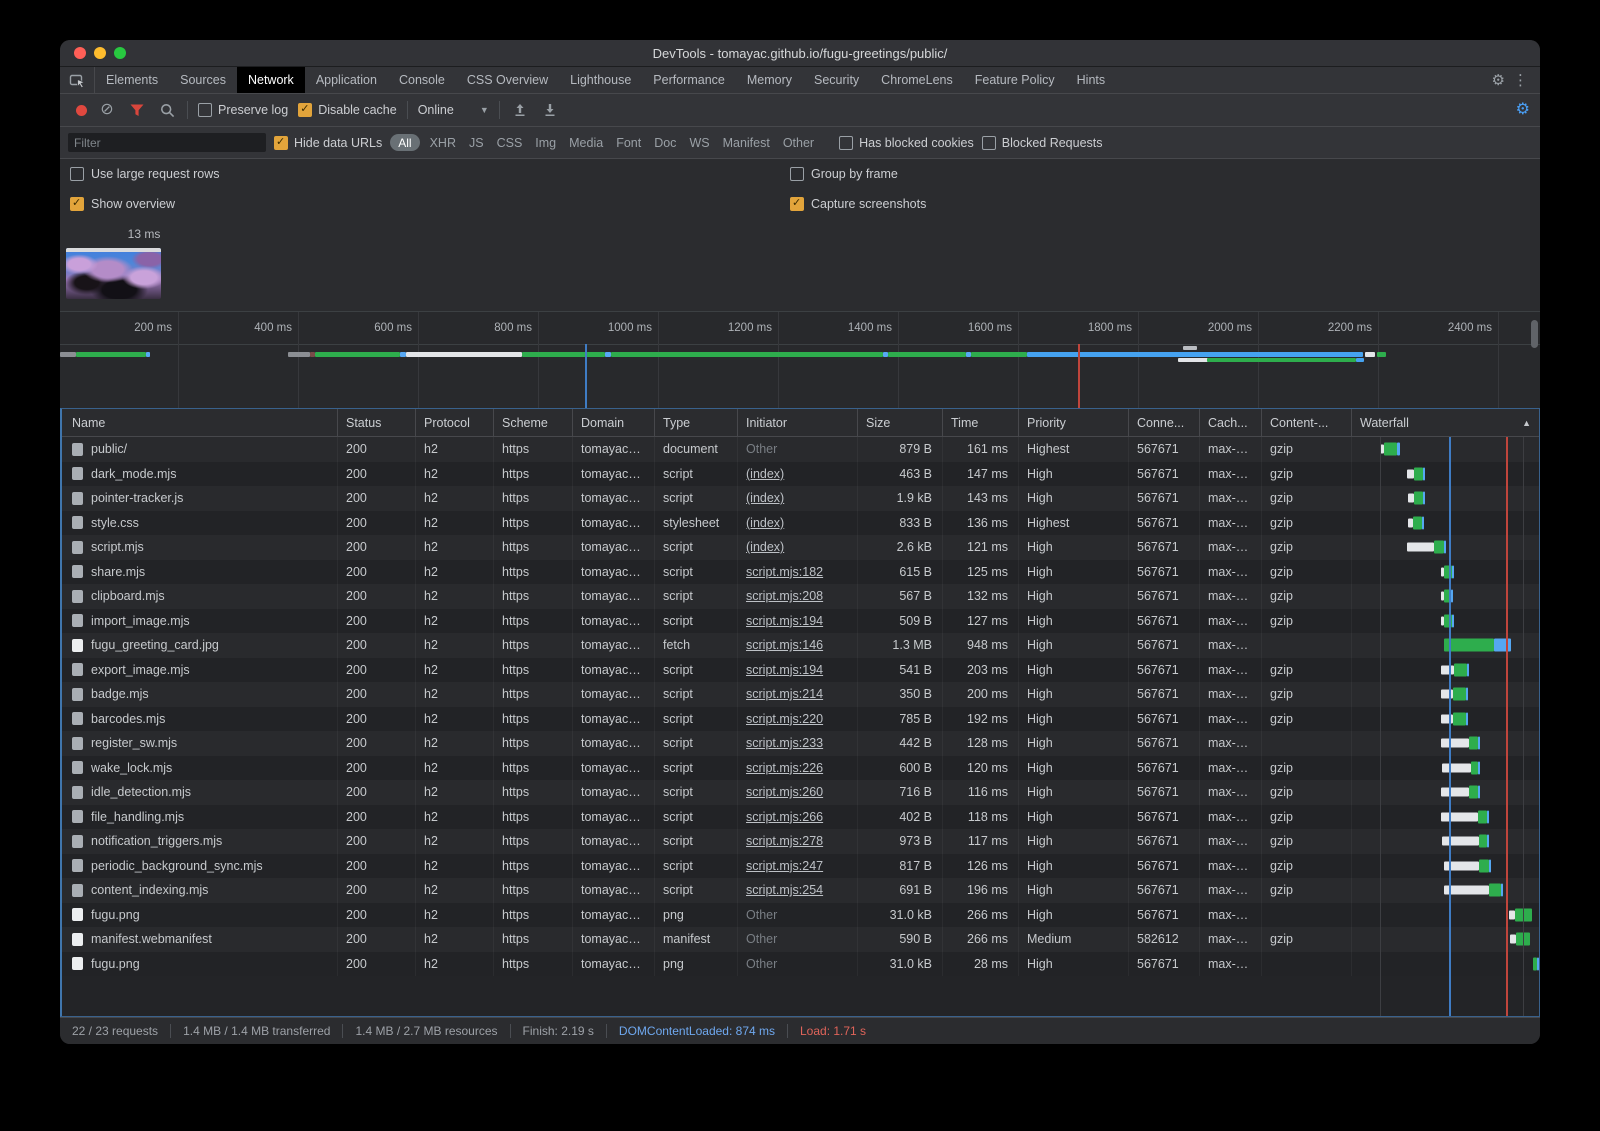  What do you see at coordinates (81, 110) in the screenshot?
I see `record-network-log-button` at bounding box center [81, 110].